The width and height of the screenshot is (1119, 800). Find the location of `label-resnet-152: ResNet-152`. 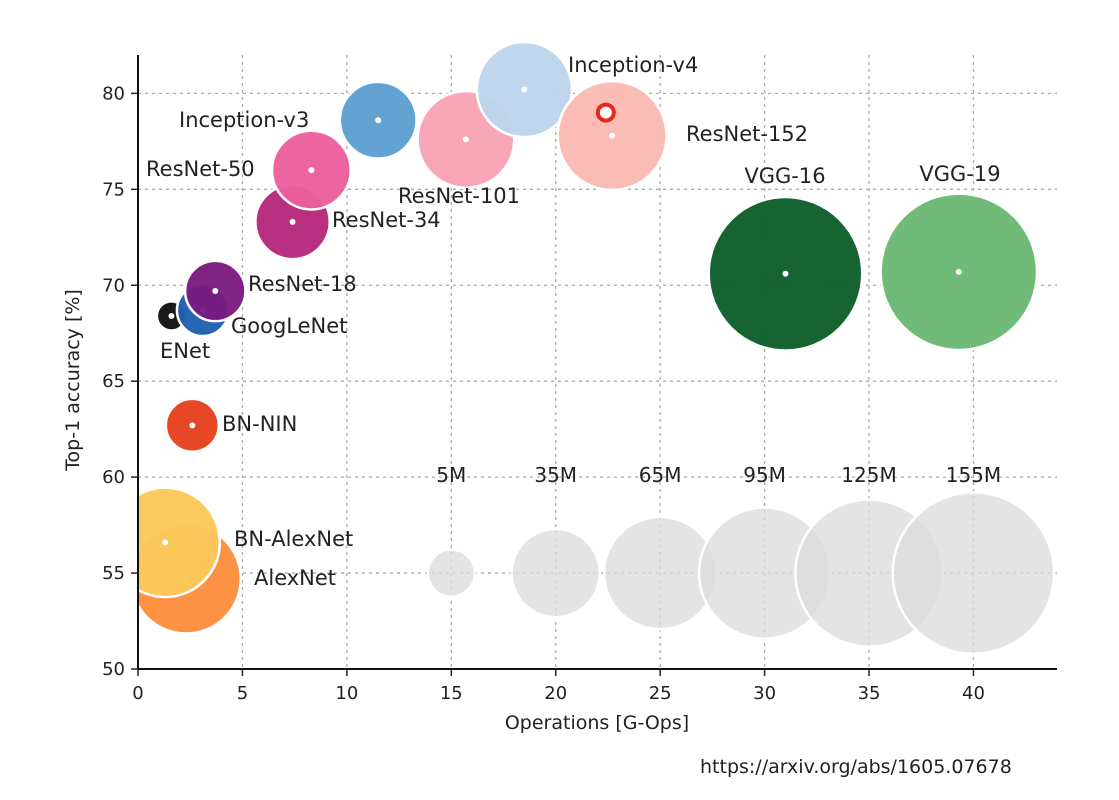

label-resnet-152: ResNet-152 is located at coordinates (747, 134).